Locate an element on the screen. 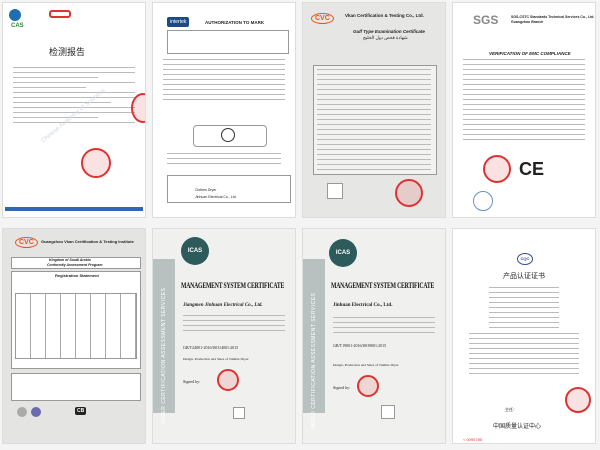  brand: Jinhuan Electrical Co., Ltd. is located at coordinates (216, 197).